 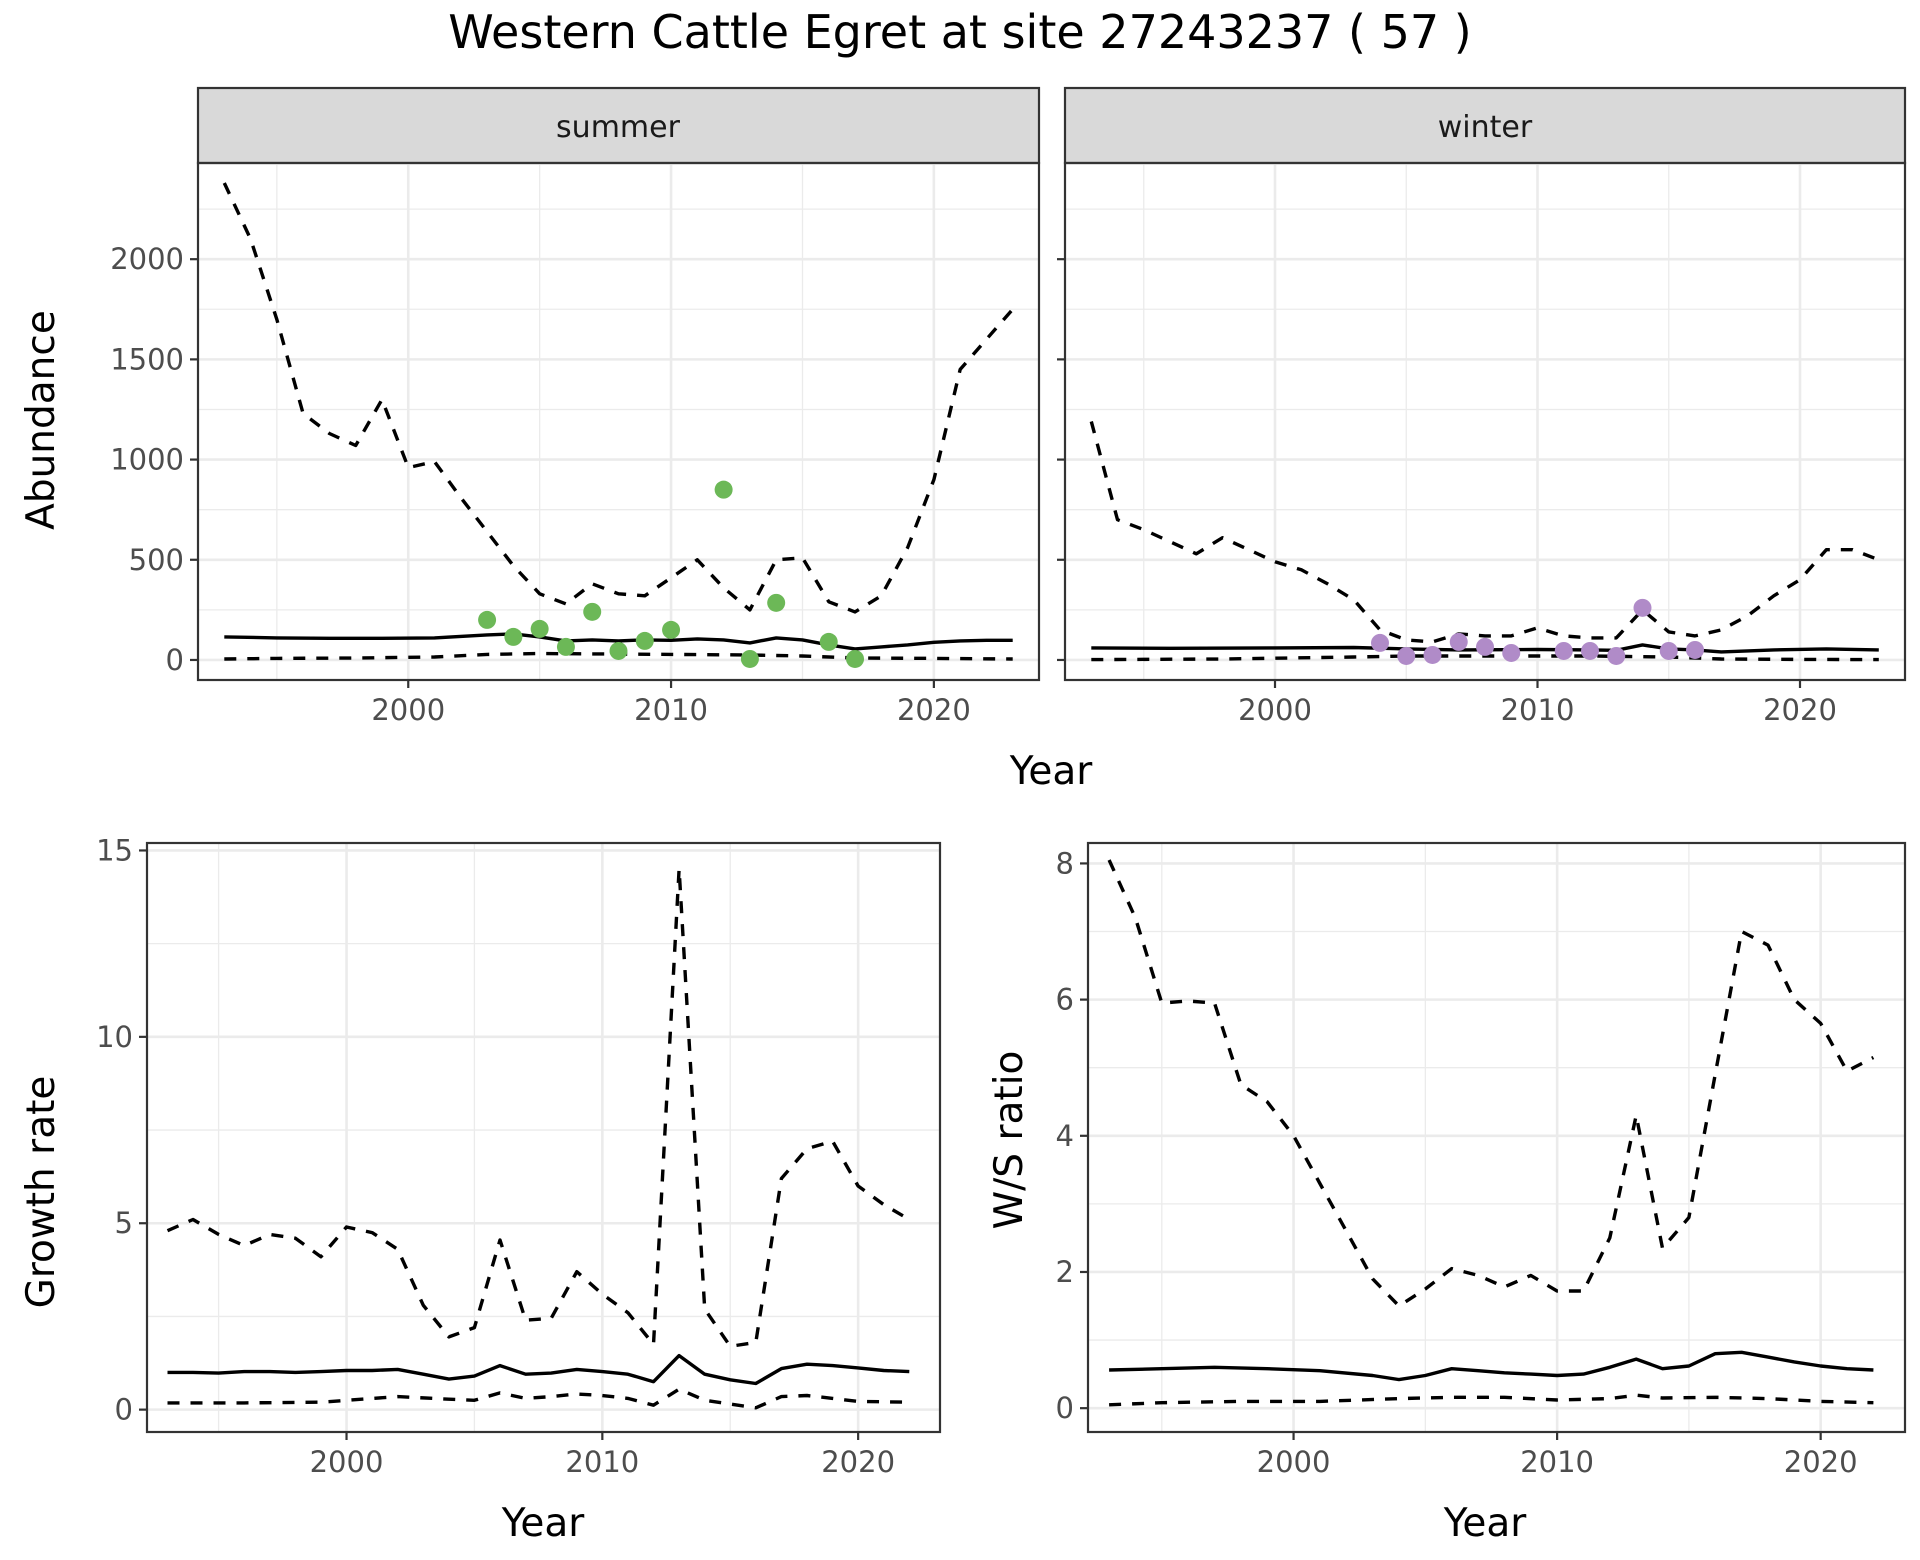 I want to click on y-tick-label: 8, so click(x=1065, y=863).